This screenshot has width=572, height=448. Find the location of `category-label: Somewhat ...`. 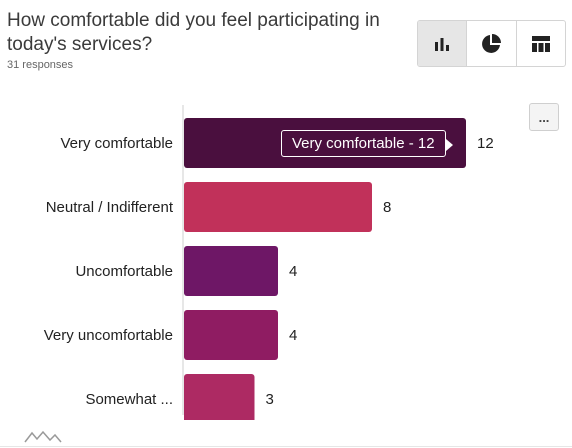

category-label: Somewhat ... is located at coordinates (129, 399).